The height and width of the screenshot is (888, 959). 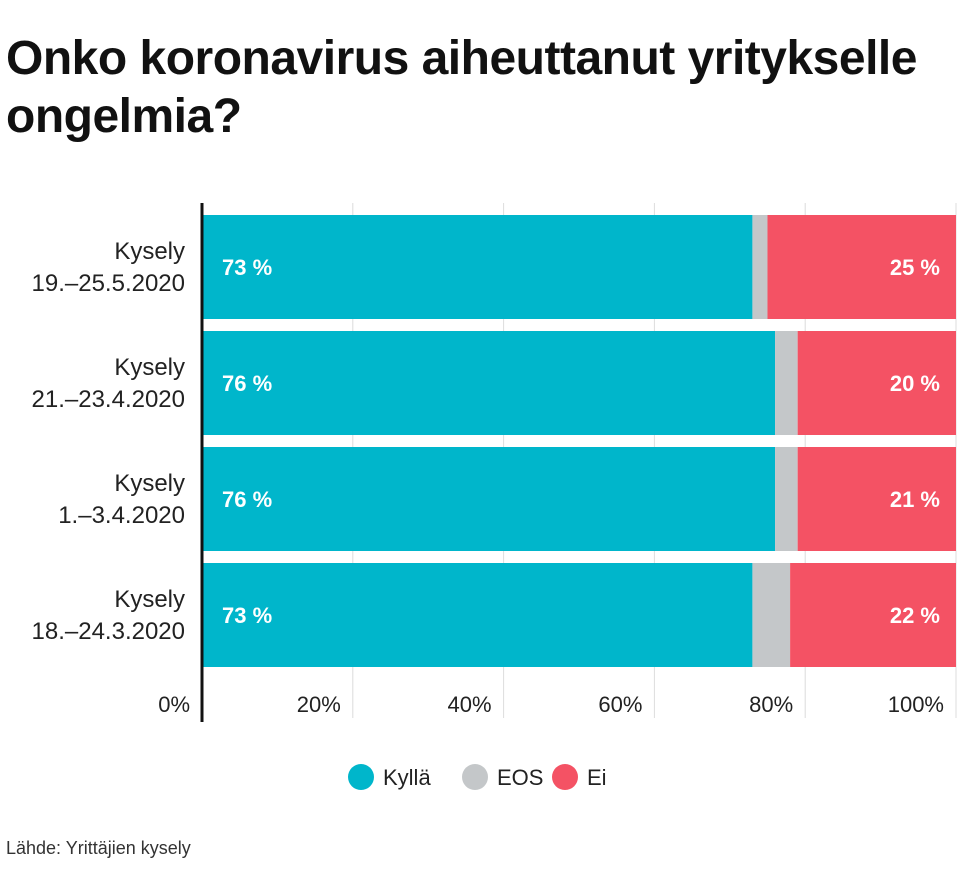 What do you see at coordinates (361, 777) in the screenshot?
I see `legend-swatch-kyllä` at bounding box center [361, 777].